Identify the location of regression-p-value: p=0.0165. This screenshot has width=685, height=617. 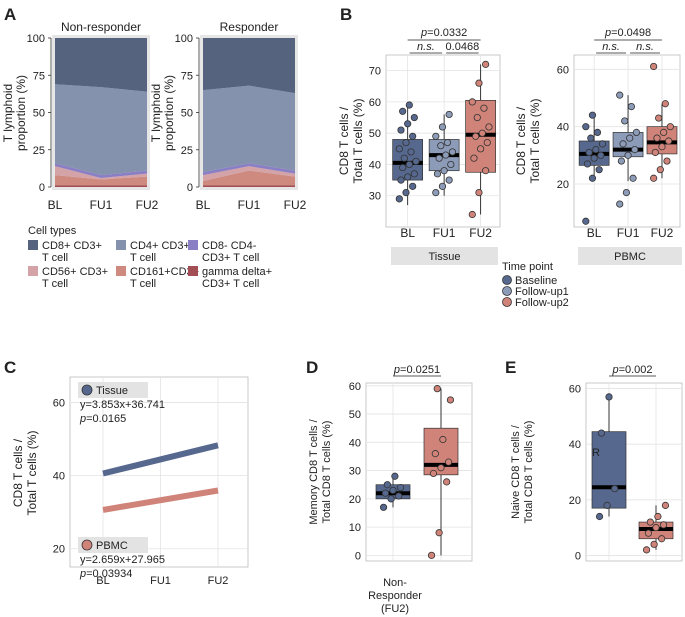
(102, 419).